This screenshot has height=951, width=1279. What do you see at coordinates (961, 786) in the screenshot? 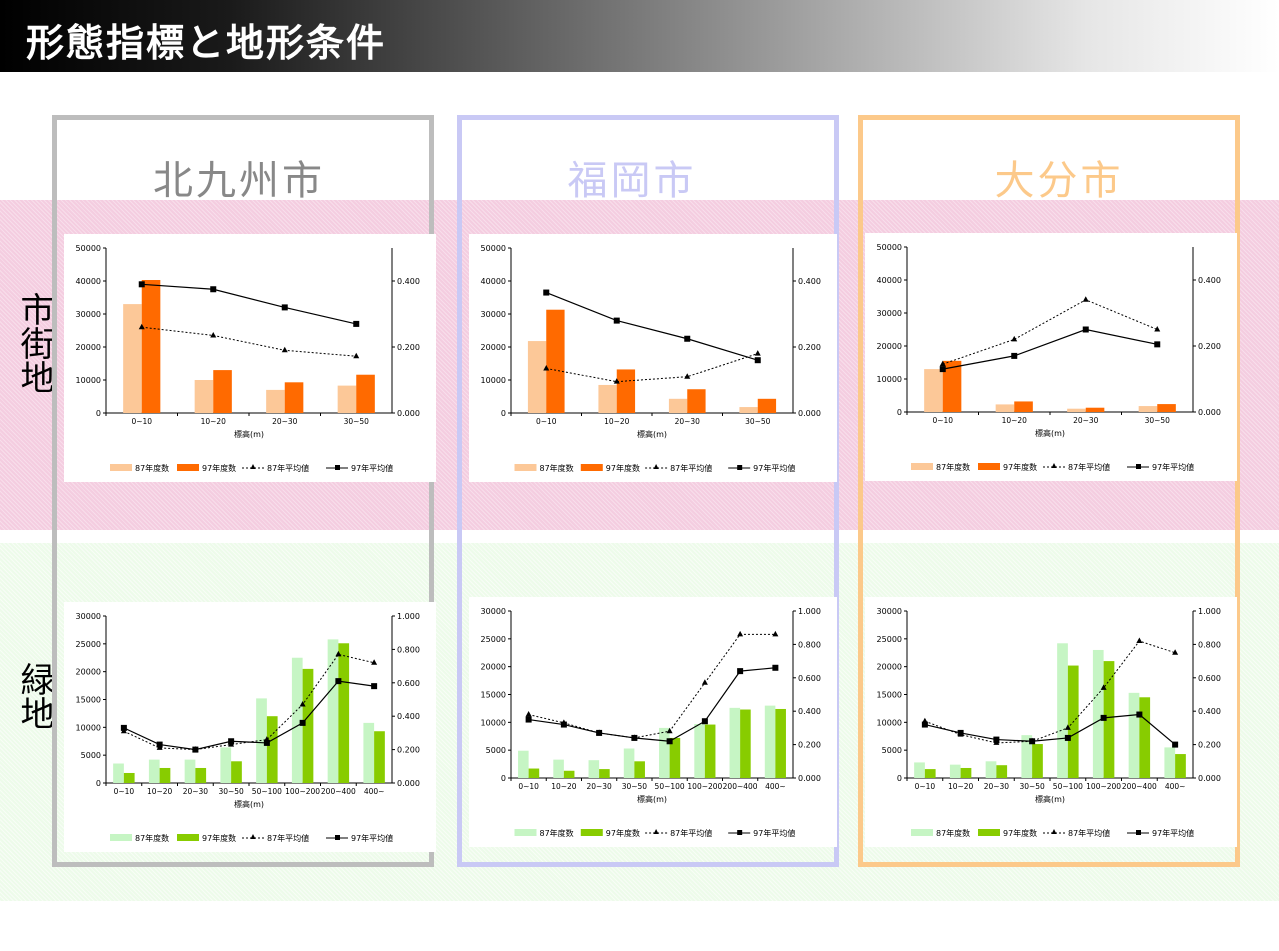
I see `x-tick-label: 10~20` at bounding box center [961, 786].